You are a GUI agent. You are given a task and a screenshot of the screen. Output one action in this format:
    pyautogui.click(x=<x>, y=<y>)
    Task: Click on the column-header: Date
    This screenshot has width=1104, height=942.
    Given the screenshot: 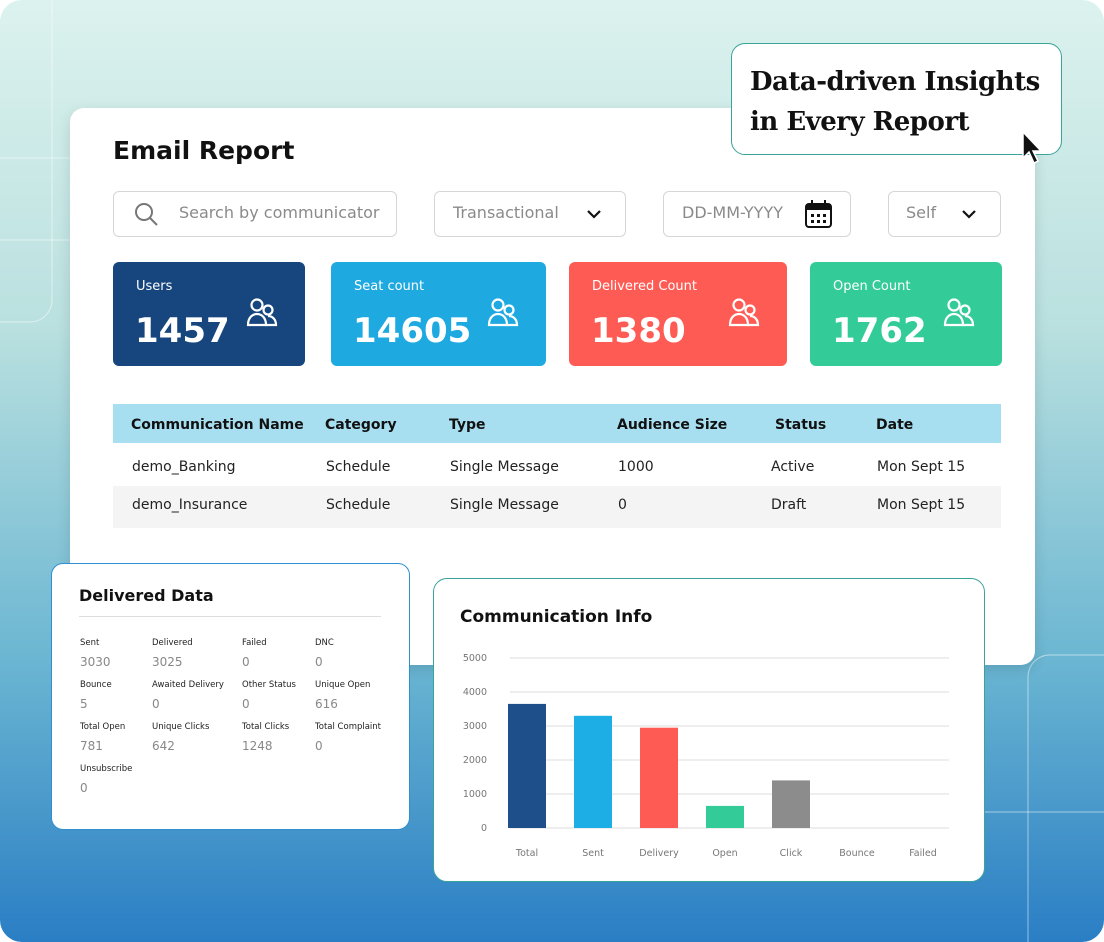 What is the action you would take?
    pyautogui.click(x=895, y=425)
    